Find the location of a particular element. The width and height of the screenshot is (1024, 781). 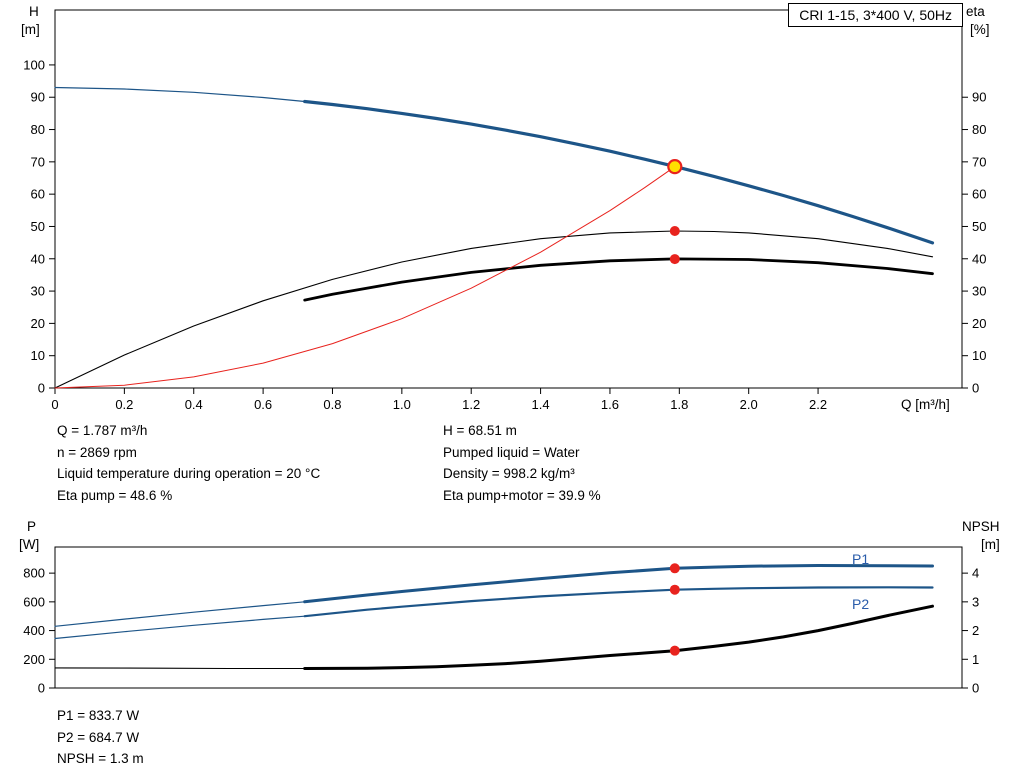

info-n: n = 2869 rpm is located at coordinates (97, 452).